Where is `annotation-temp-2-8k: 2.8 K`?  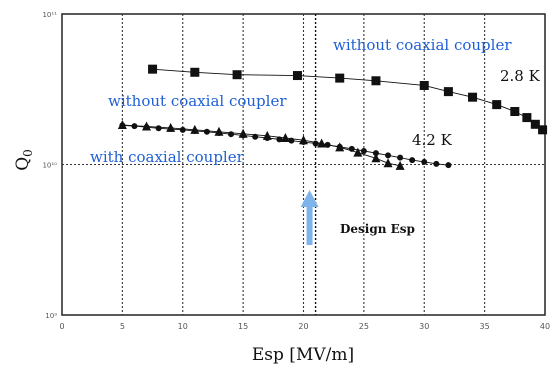 annotation-temp-2-8k: 2.8 K is located at coordinates (520, 76).